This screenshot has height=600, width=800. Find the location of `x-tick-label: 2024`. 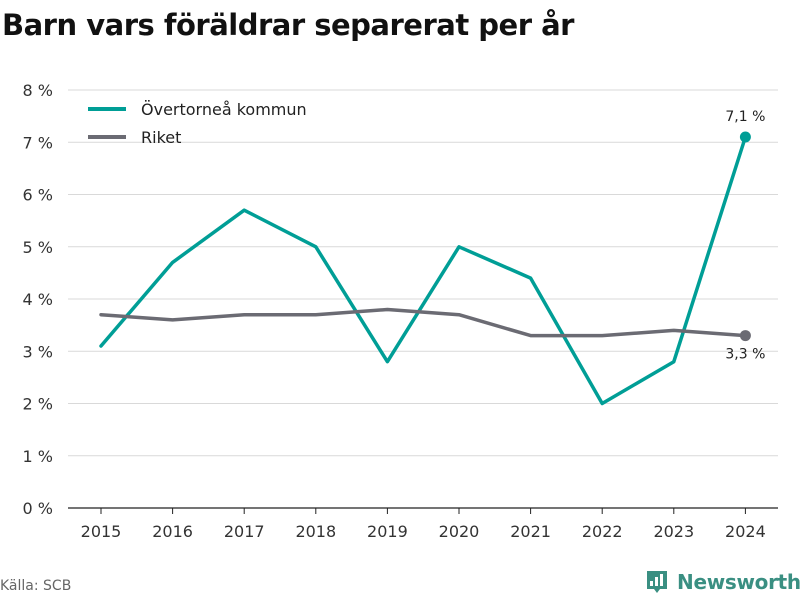

x-tick-label: 2024 is located at coordinates (745, 531).